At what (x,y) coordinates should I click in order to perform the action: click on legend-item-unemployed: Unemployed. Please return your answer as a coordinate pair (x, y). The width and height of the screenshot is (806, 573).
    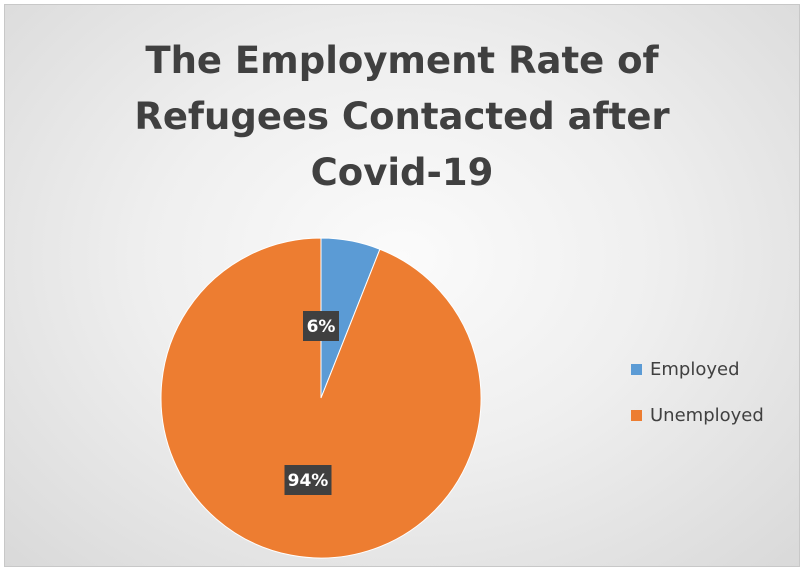
    Looking at the image, I should click on (697, 415).